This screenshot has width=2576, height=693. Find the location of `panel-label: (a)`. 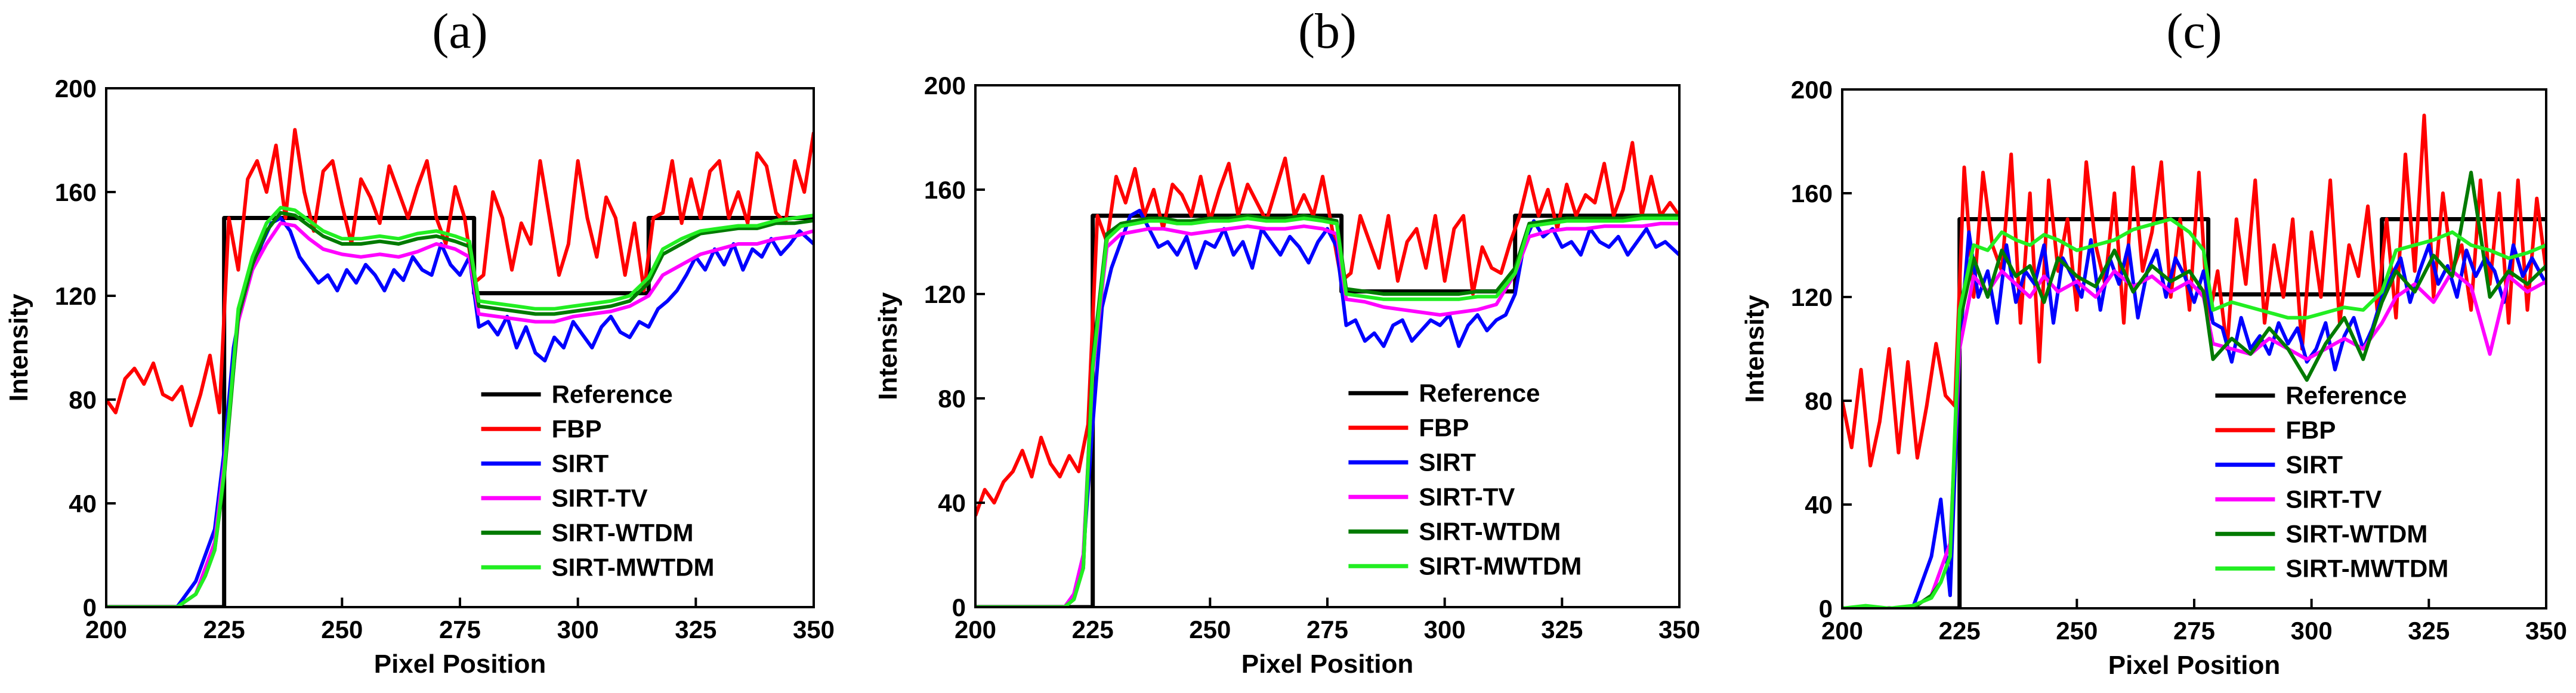

panel-label: (a) is located at coordinates (459, 31).